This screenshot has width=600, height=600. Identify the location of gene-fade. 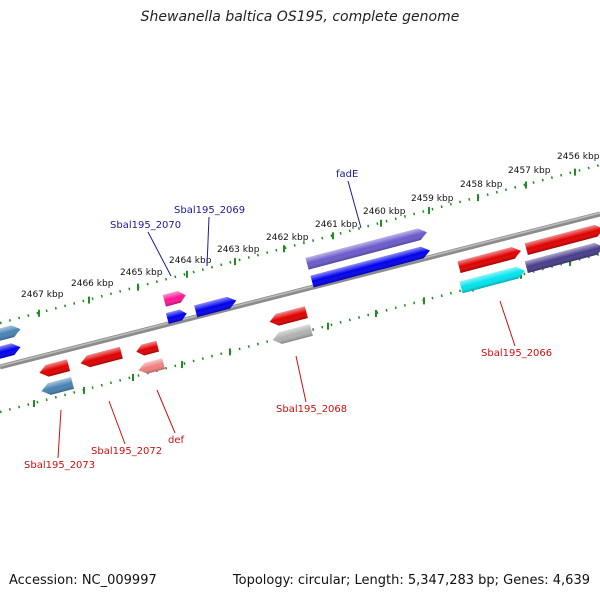
(367, 248).